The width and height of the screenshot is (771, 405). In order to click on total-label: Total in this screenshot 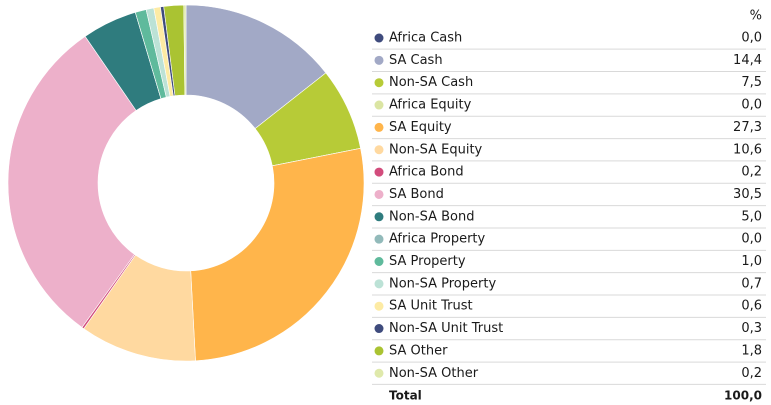, I will do `click(405, 396)`.